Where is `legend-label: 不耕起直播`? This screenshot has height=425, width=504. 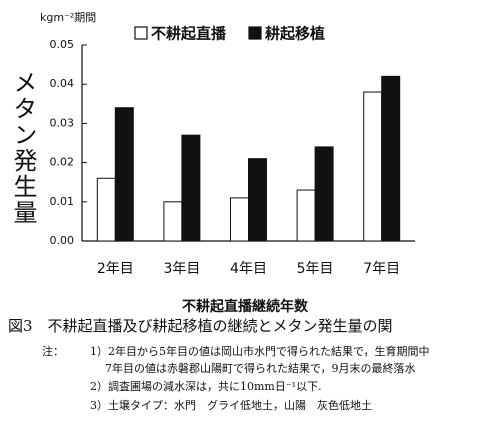
legend-label: 不耕起直播 is located at coordinates (189, 34).